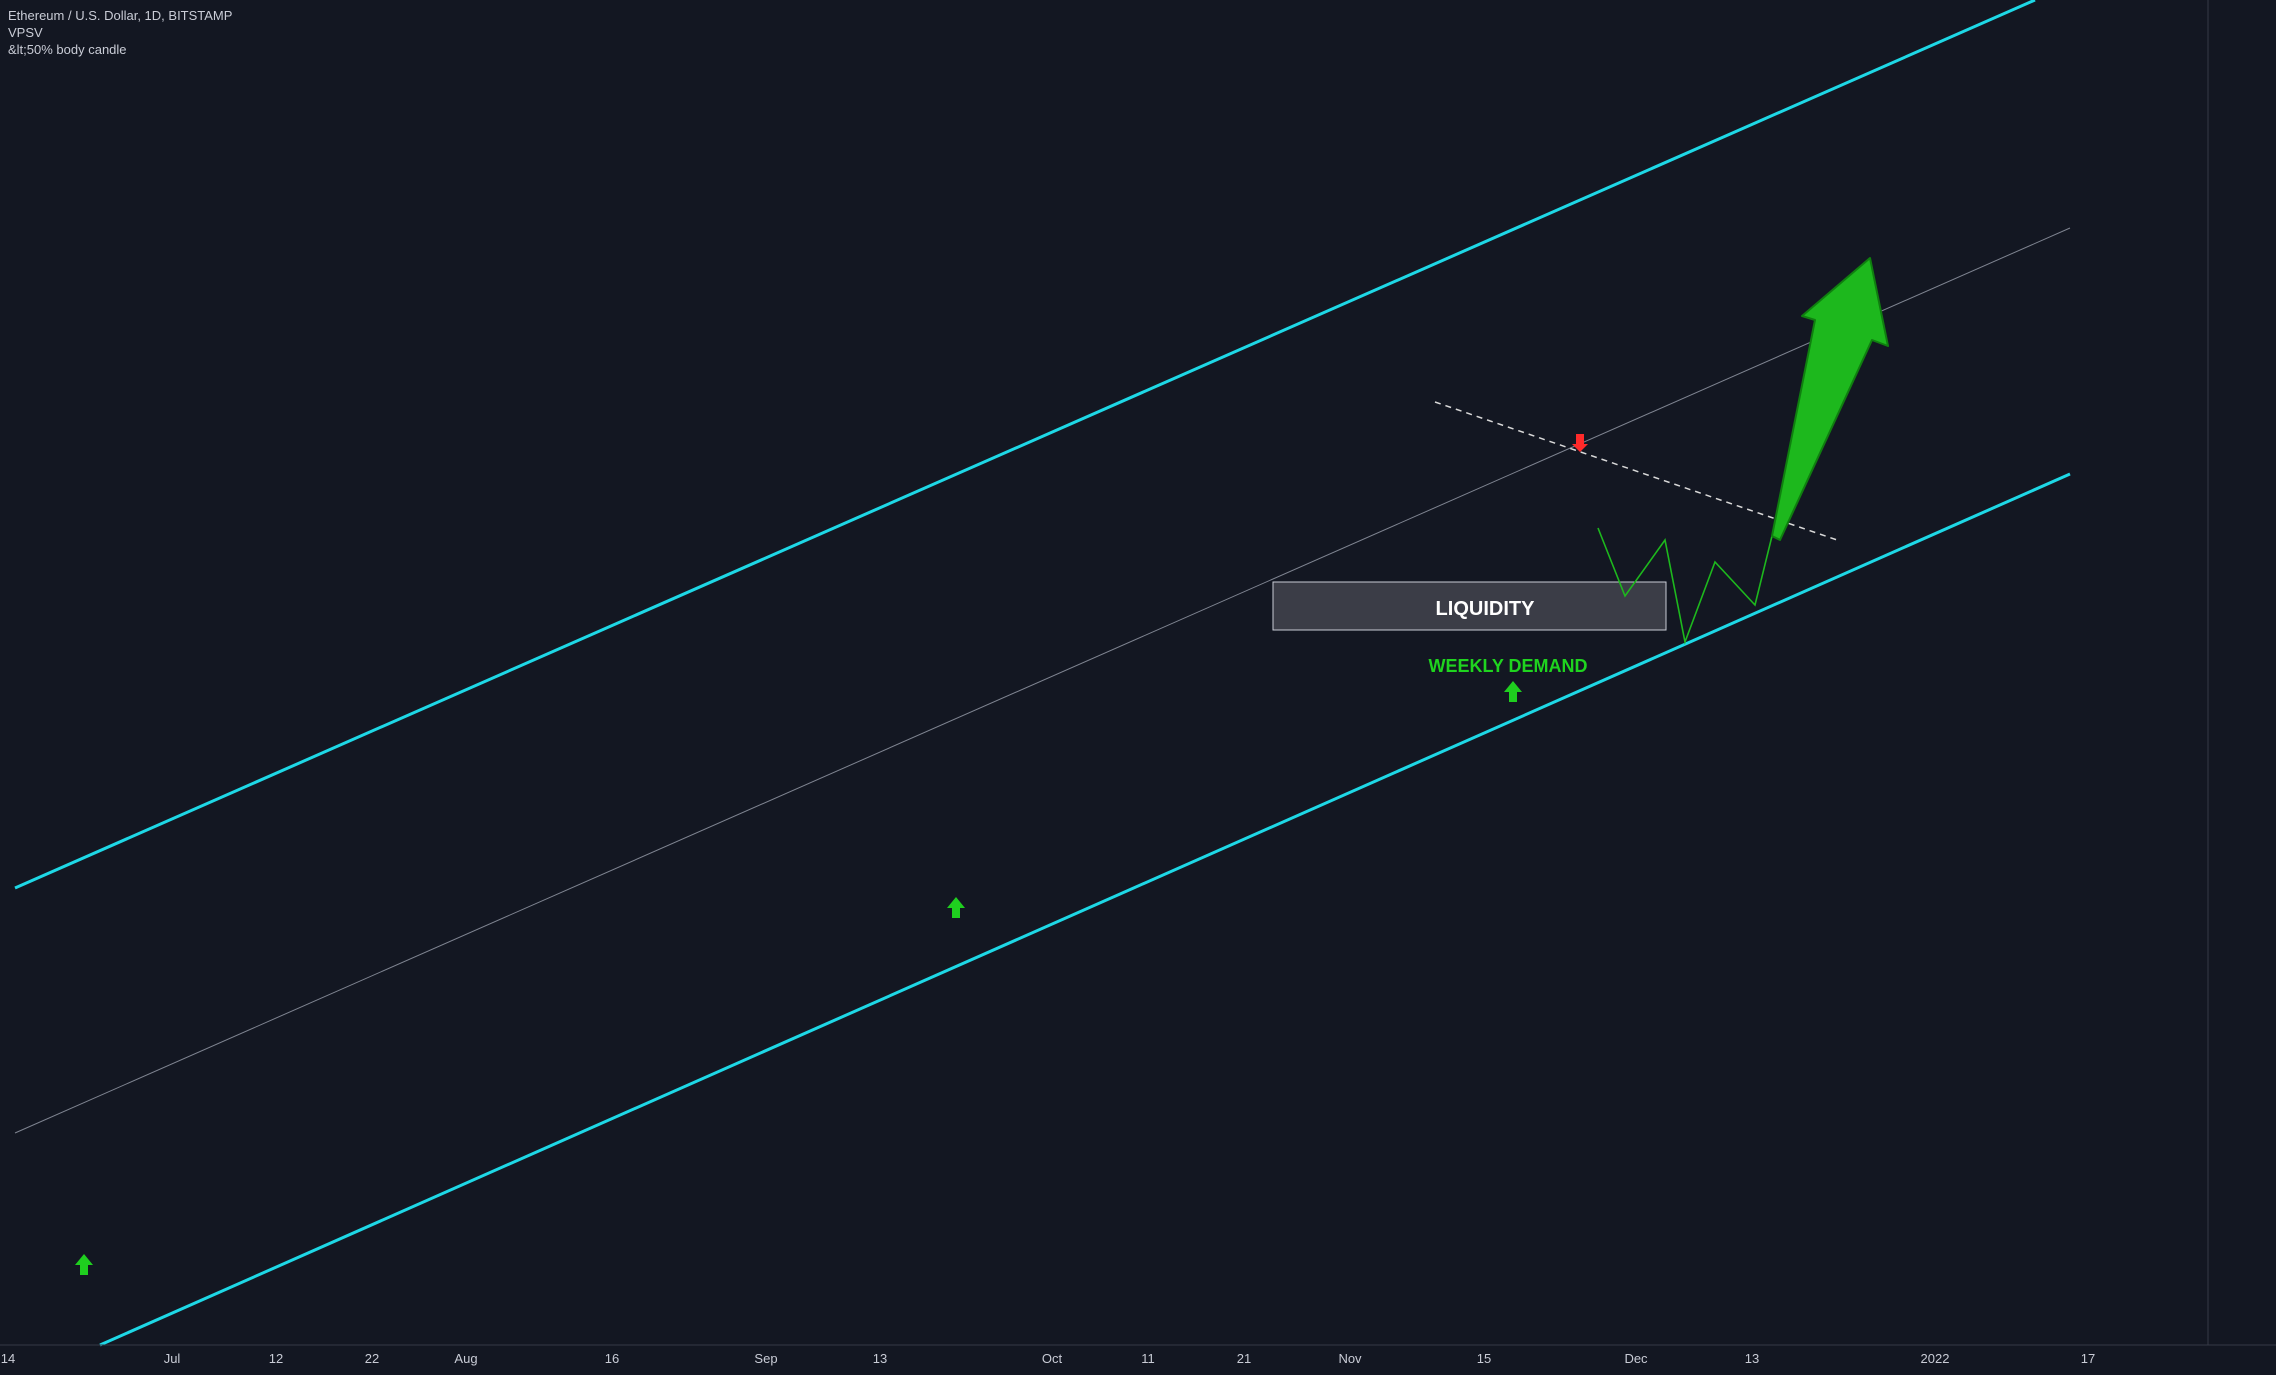  I want to click on indicator-body-candle: &lt;50% body candle, so click(67, 49).